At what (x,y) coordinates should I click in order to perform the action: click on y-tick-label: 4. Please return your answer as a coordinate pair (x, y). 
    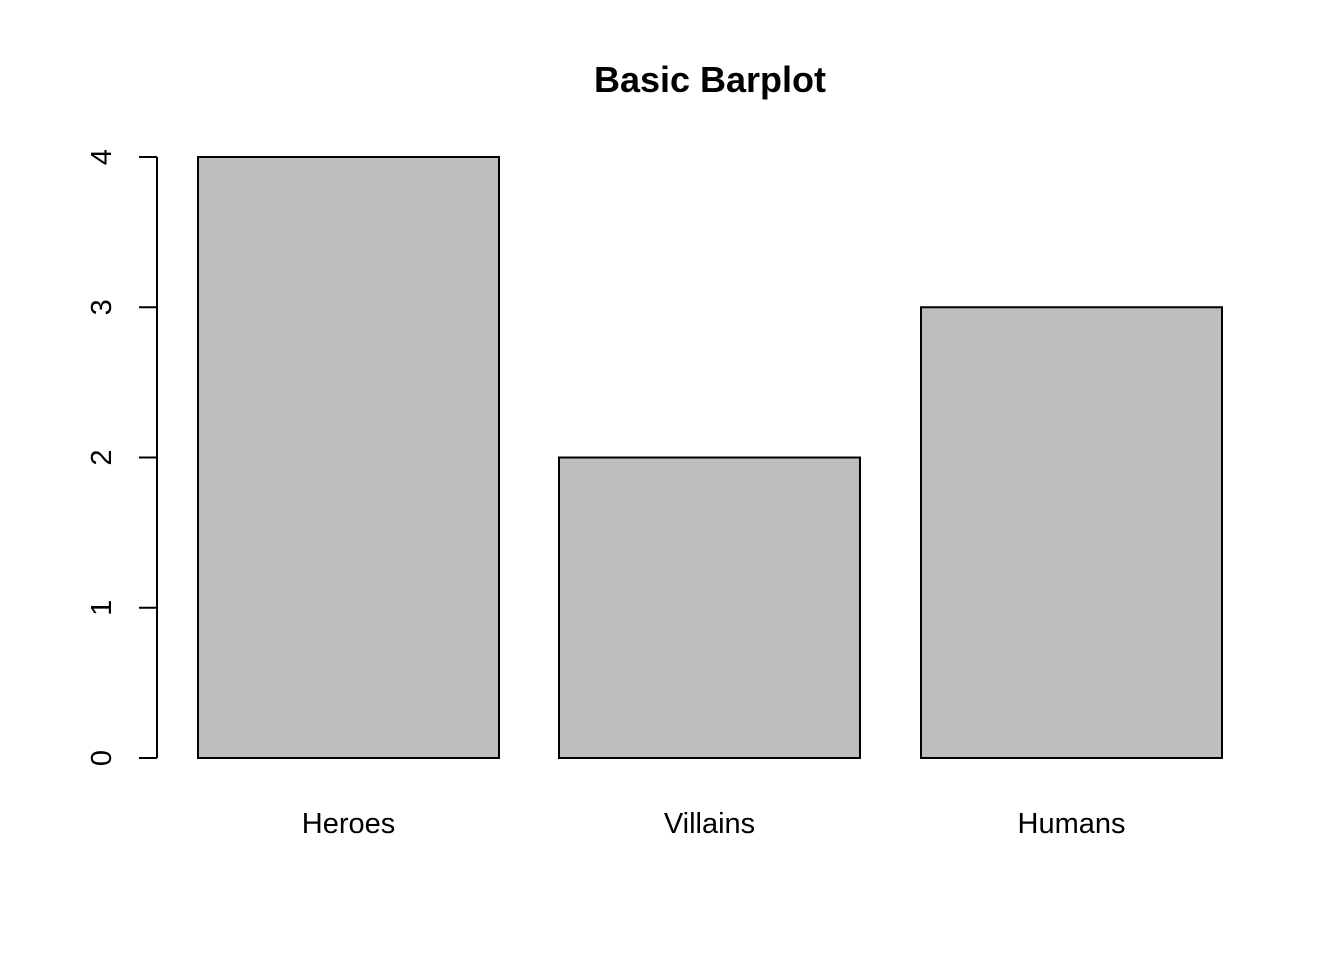
    Looking at the image, I should click on (102, 157).